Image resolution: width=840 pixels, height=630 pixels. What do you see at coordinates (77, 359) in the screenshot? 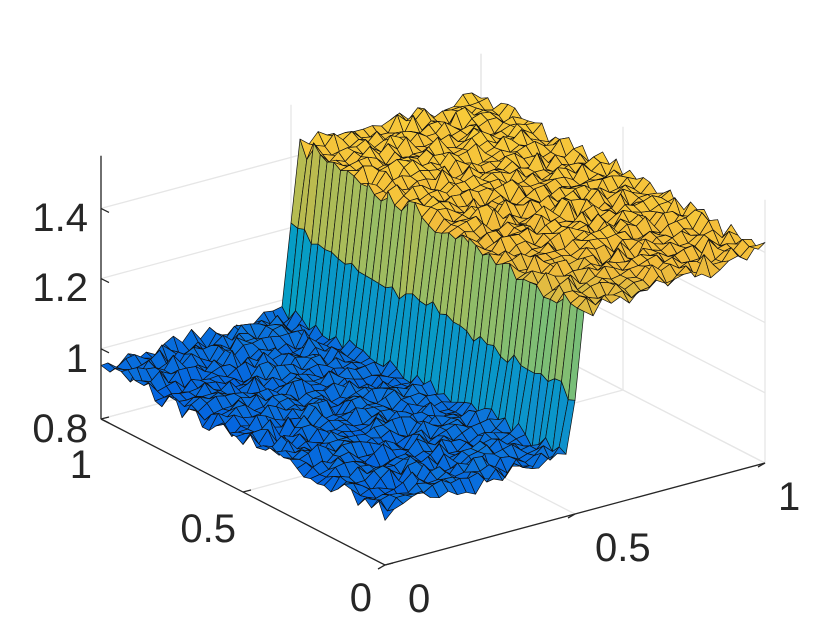
I see `z-tick-label: 1` at bounding box center [77, 359].